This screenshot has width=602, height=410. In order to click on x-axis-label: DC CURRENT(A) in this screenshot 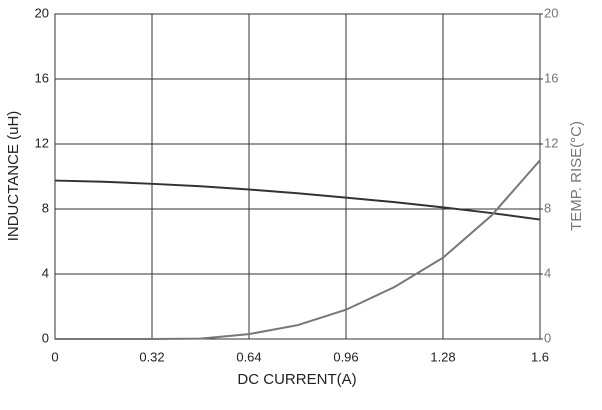, I will do `click(296, 379)`.